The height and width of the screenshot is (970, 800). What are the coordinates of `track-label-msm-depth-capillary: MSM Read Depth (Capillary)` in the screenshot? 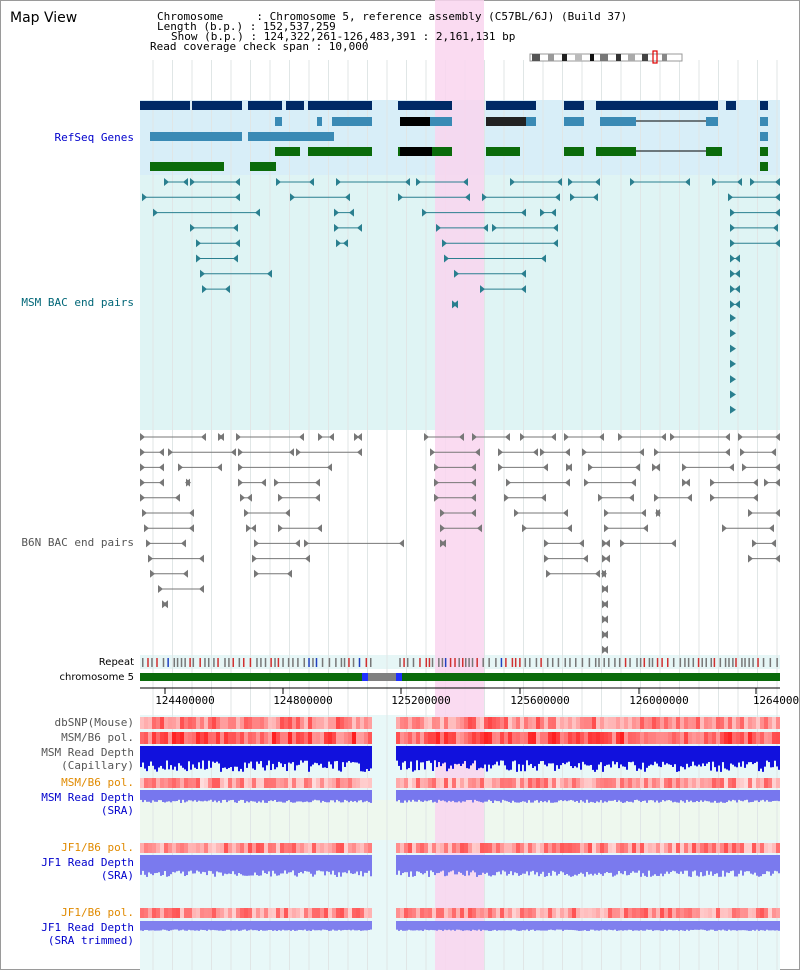 It's located at (87, 759).